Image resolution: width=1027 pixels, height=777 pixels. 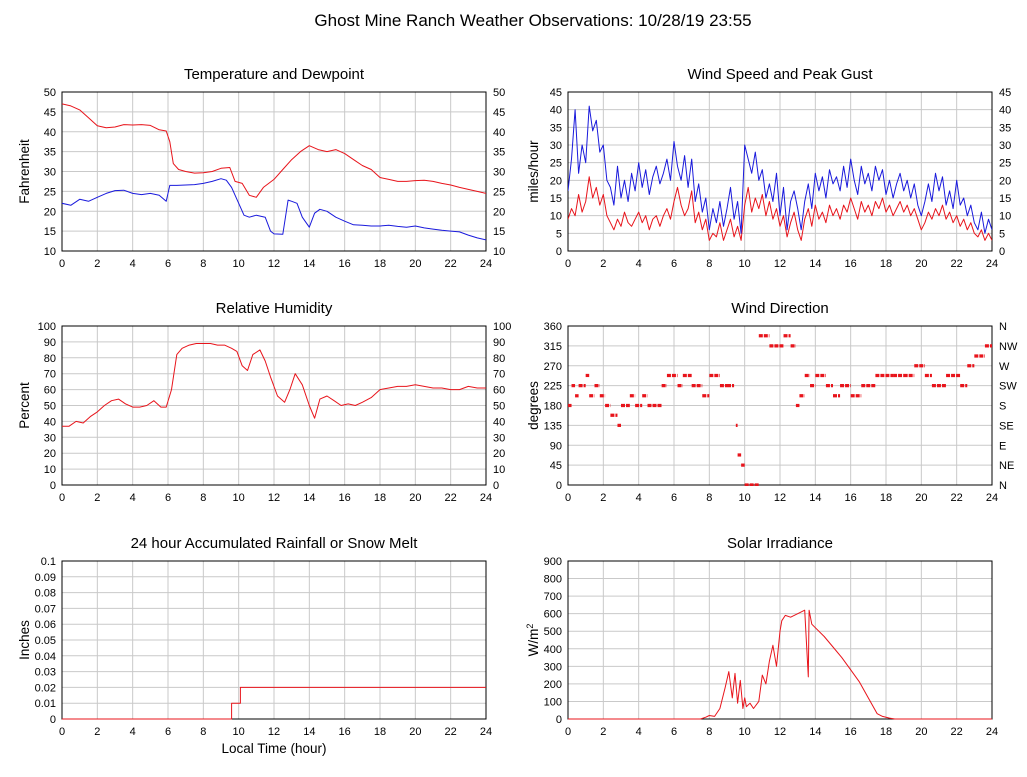 I want to click on y-axis-label: Inches, so click(x=24, y=640).